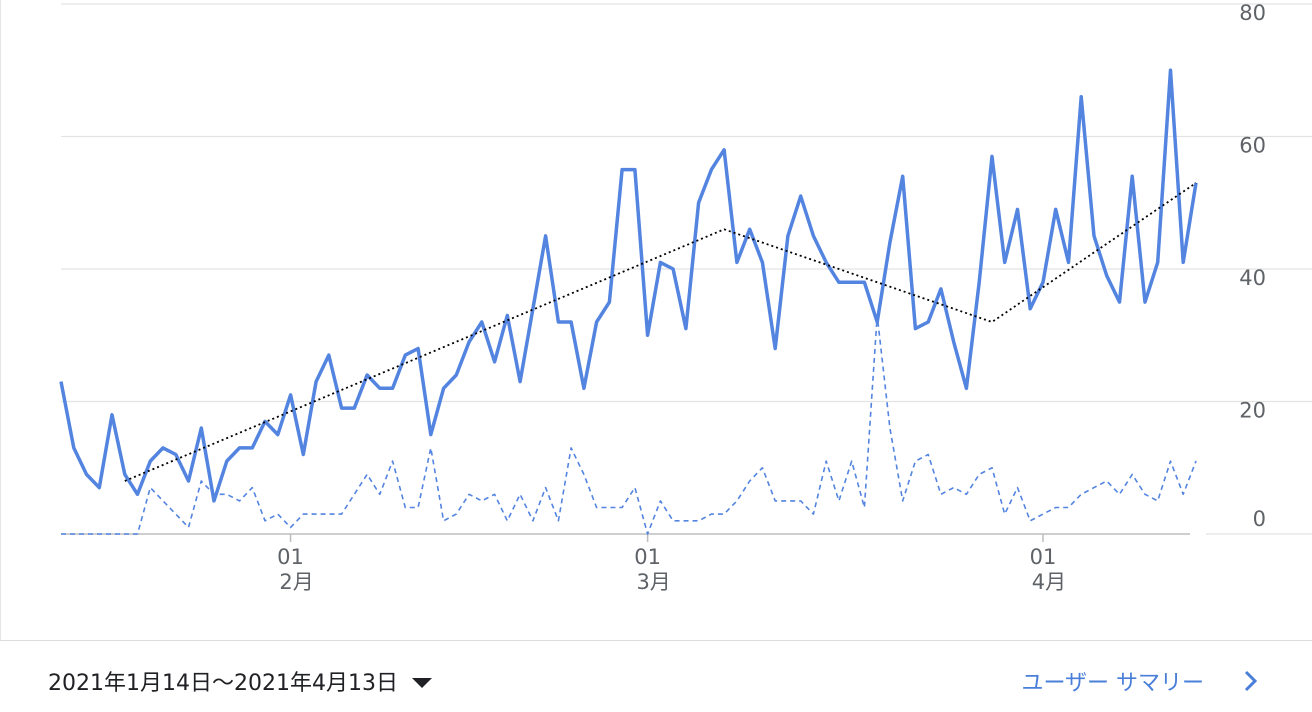  I want to click on chart-footer: 2021年1月14日〜2021年4月13日 ユーザー サマリー, so click(656, 676).